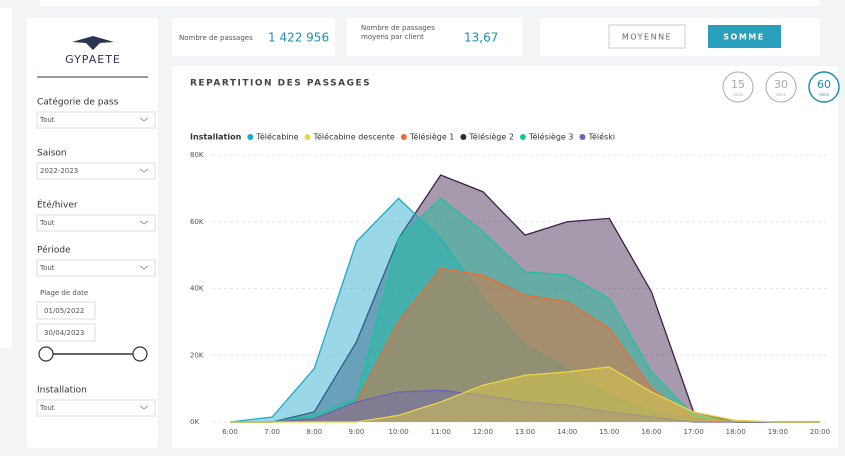 The height and width of the screenshot is (456, 845). What do you see at coordinates (491, 137) in the screenshot?
I see `legend-label: Télésiège 2` at bounding box center [491, 137].